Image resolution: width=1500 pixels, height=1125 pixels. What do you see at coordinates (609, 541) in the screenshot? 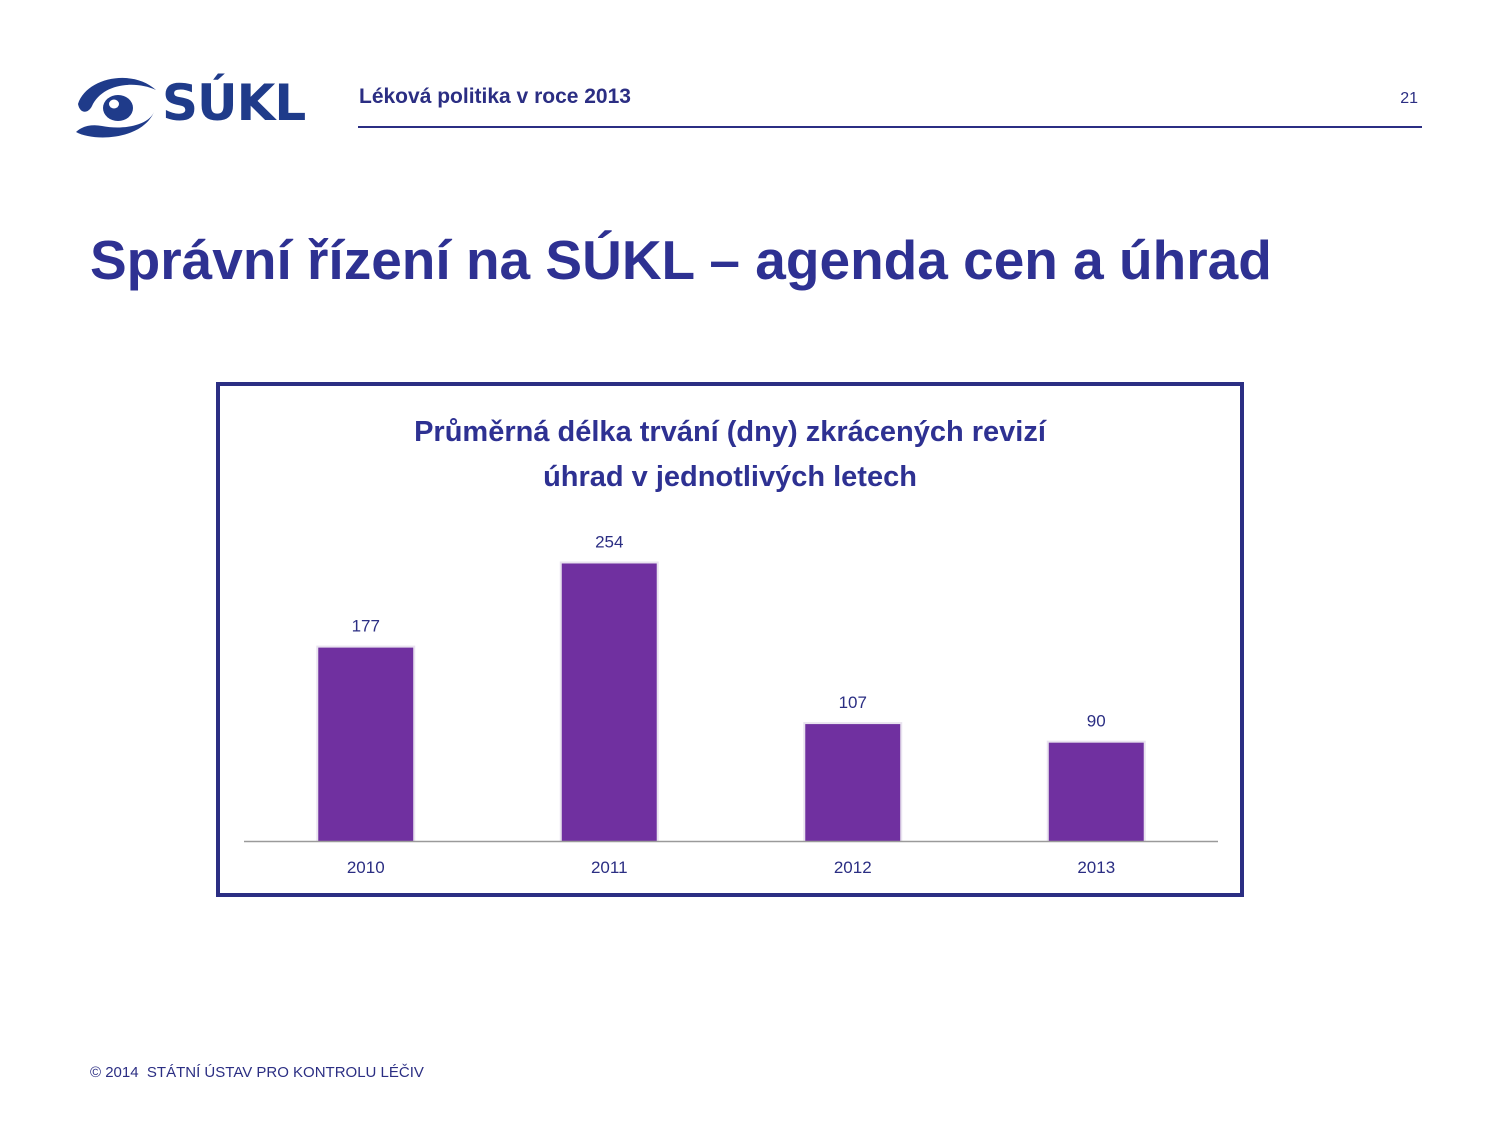
I see `data-label-2011: 254` at bounding box center [609, 541].